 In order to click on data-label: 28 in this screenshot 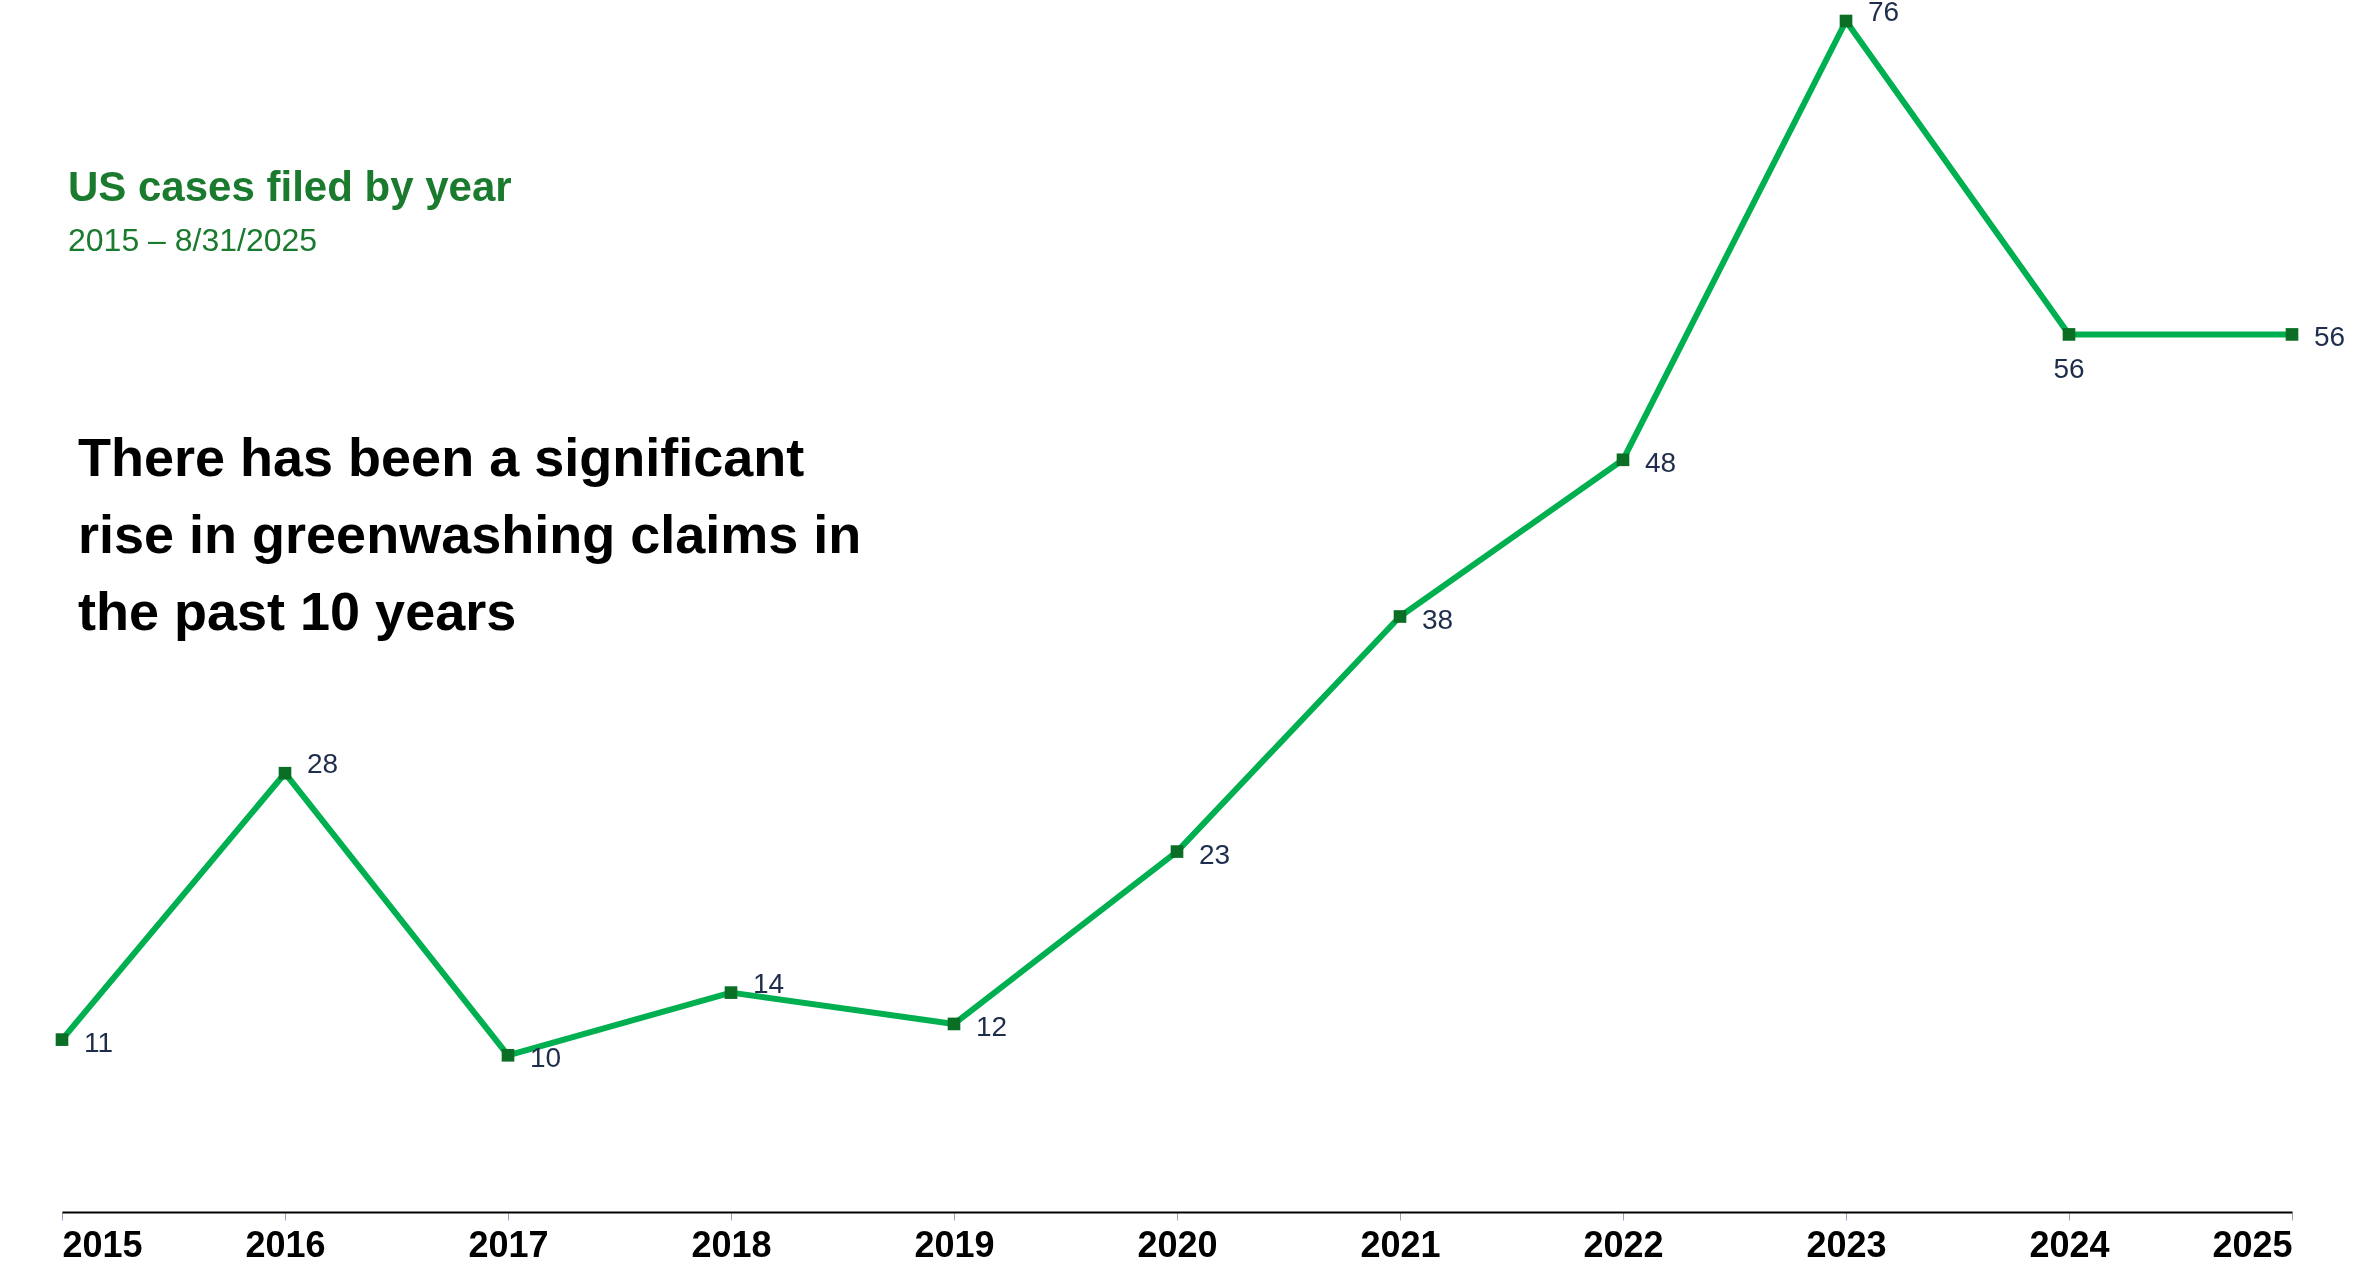, I will do `click(323, 764)`.